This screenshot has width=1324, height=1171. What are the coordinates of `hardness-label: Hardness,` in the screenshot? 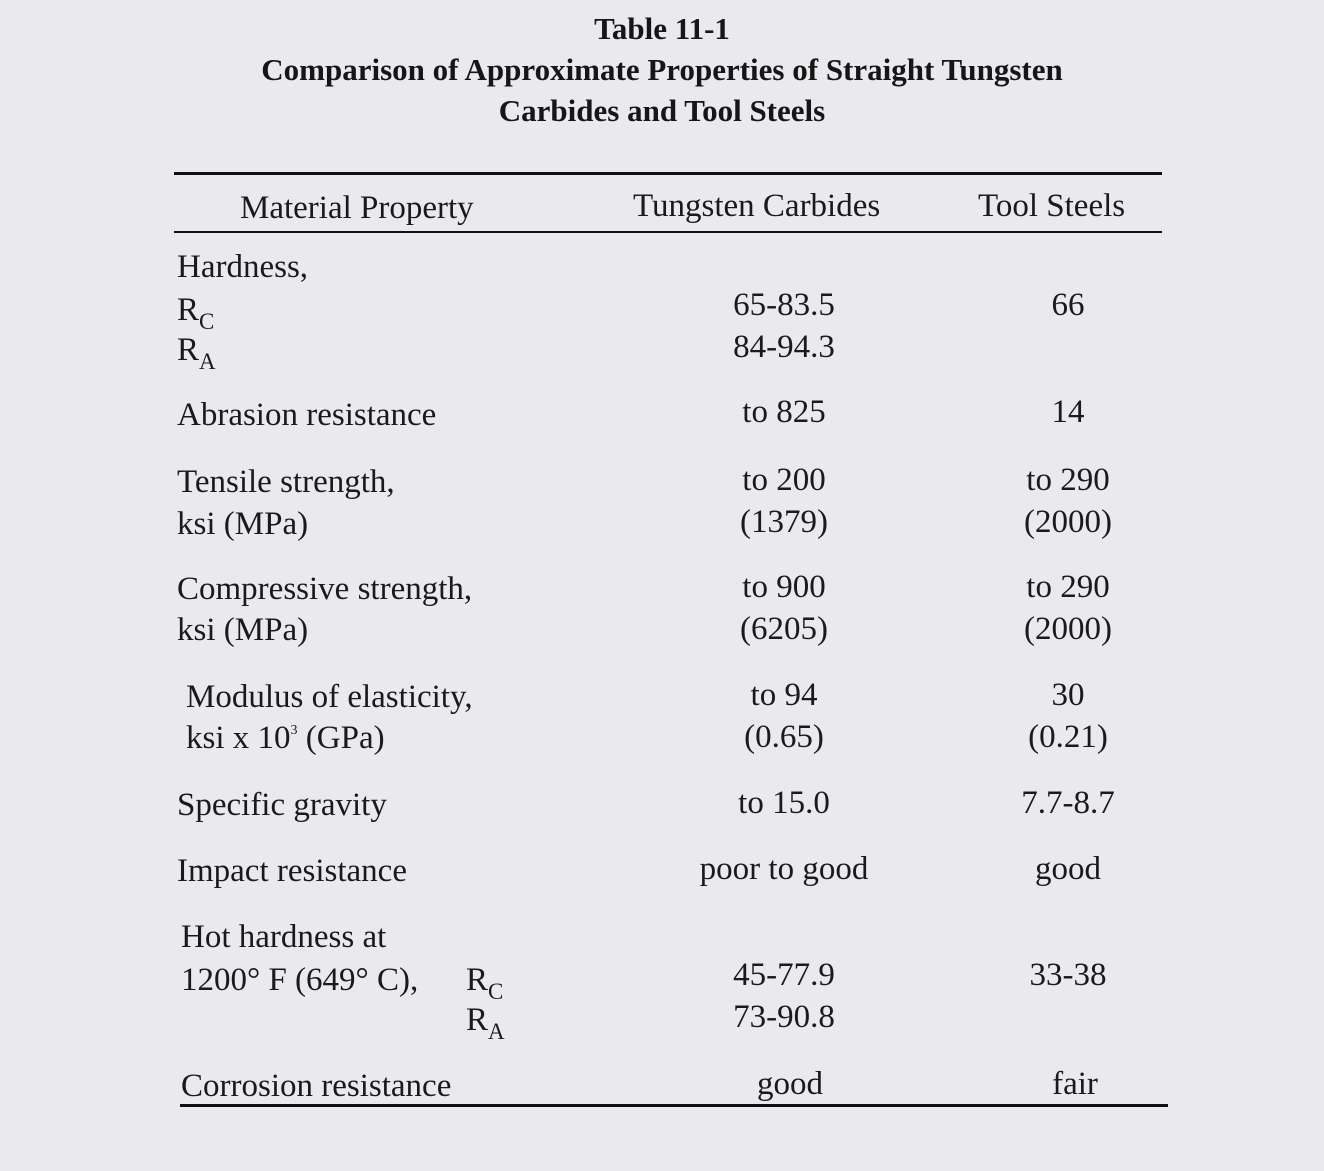 It's located at (243, 267).